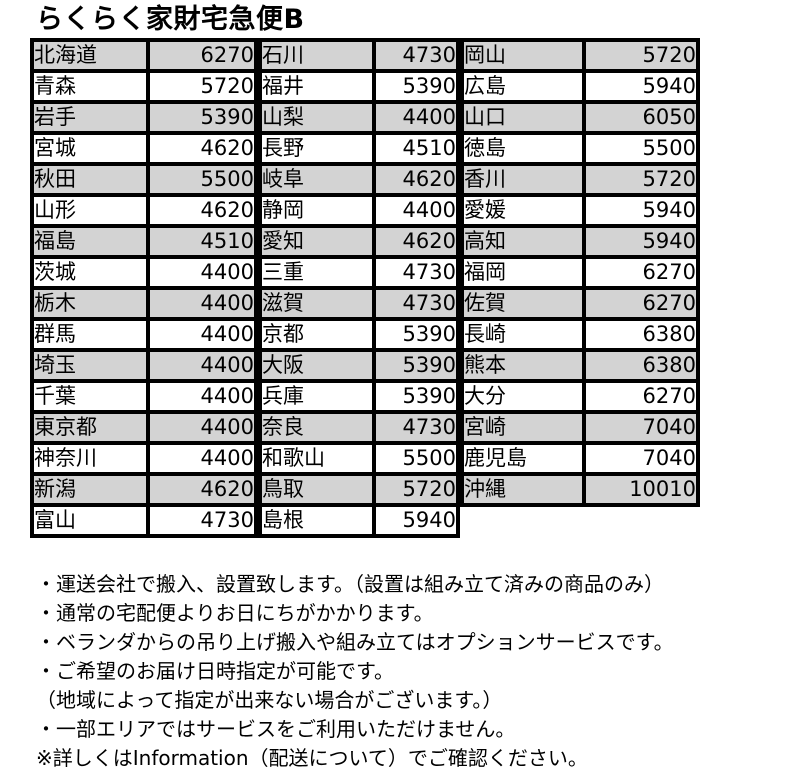 The width and height of the screenshot is (800, 773). I want to click on table-row: 岩手 5390, so click(144, 117).